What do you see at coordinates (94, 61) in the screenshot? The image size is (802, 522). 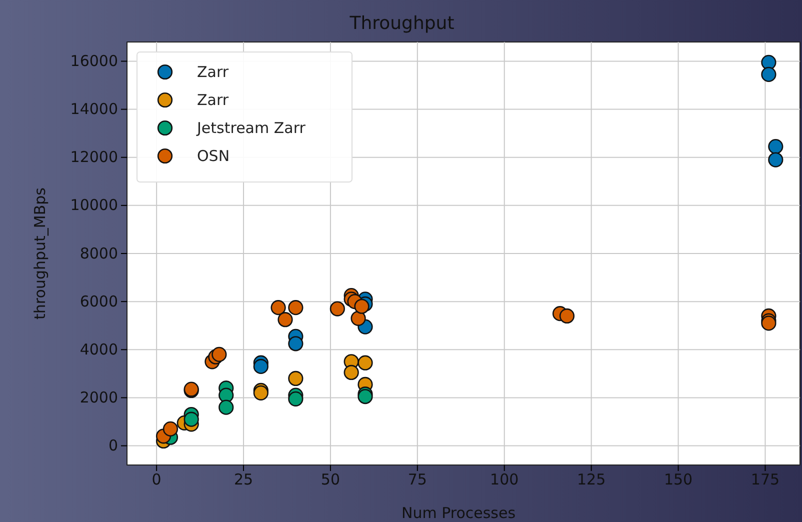 I see `y-tick-label: 16000` at bounding box center [94, 61].